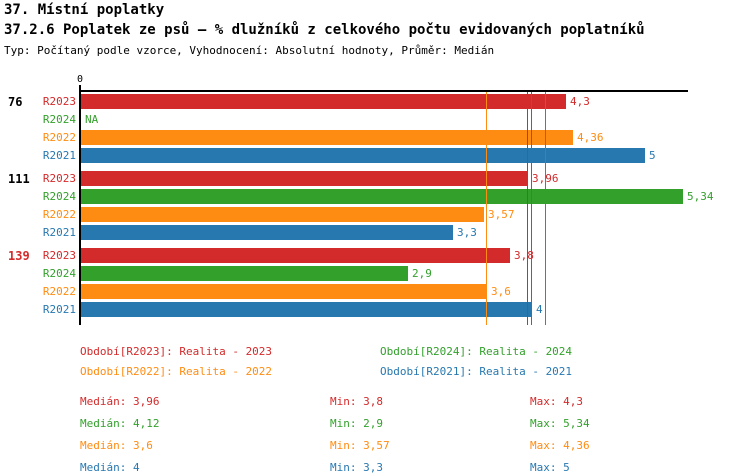 The height and width of the screenshot is (476, 750). Describe the element at coordinates (652, 155) in the screenshot. I see `bar-value-label: 5` at that location.